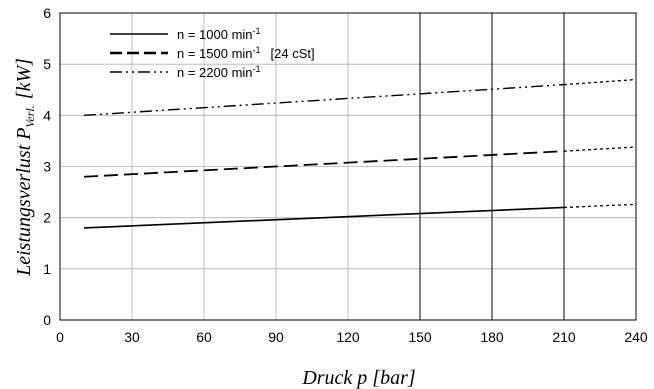 The width and height of the screenshot is (654, 389). Describe the element at coordinates (30, 116) in the screenshot. I see `y-axis-title-subscript: Verl.` at that location.